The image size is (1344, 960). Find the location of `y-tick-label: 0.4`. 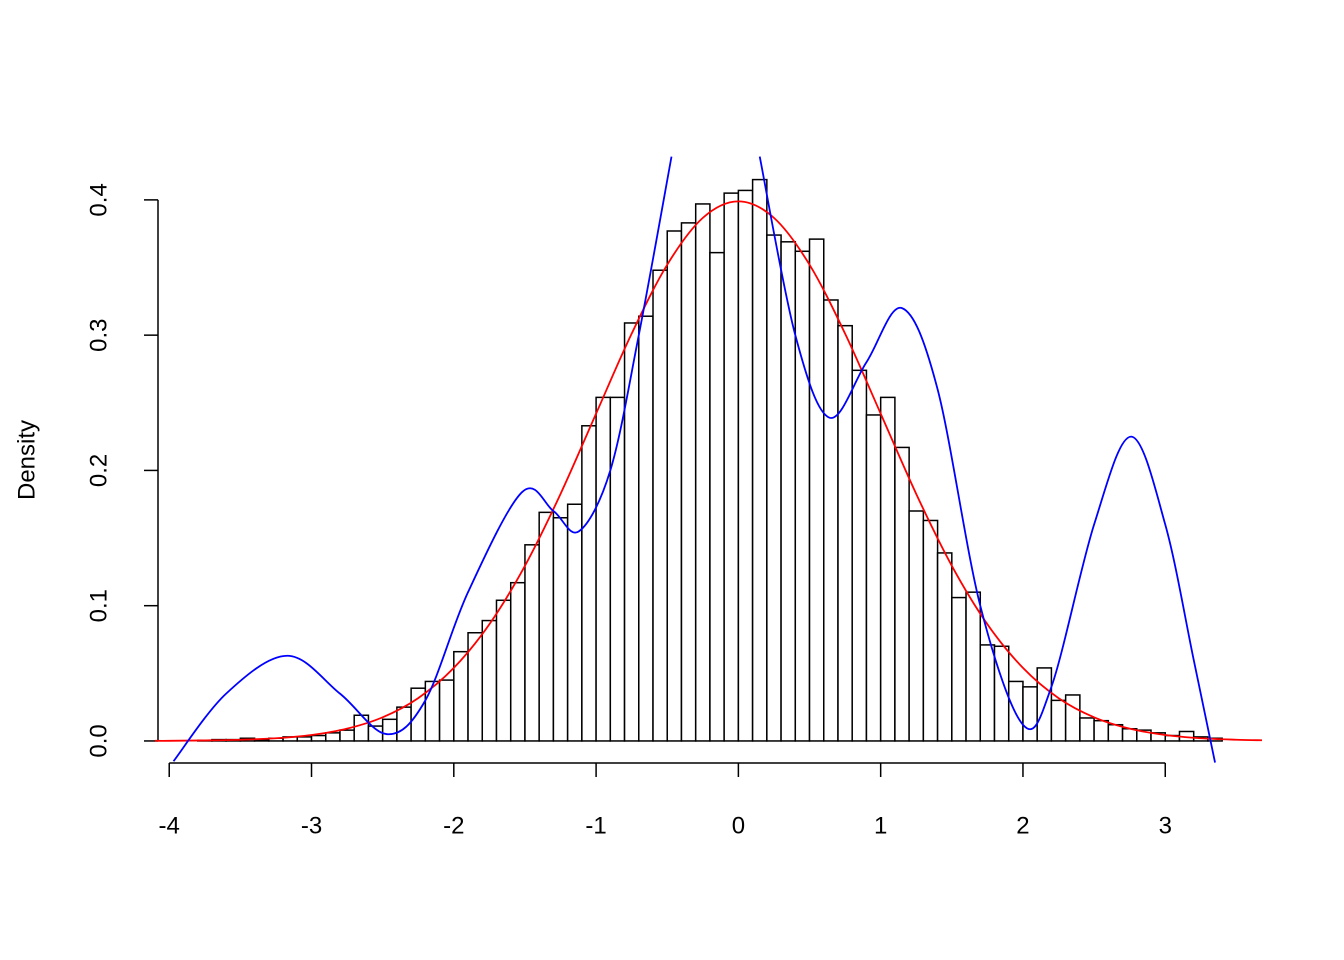

y-tick-label: 0.4 is located at coordinates (98, 199).